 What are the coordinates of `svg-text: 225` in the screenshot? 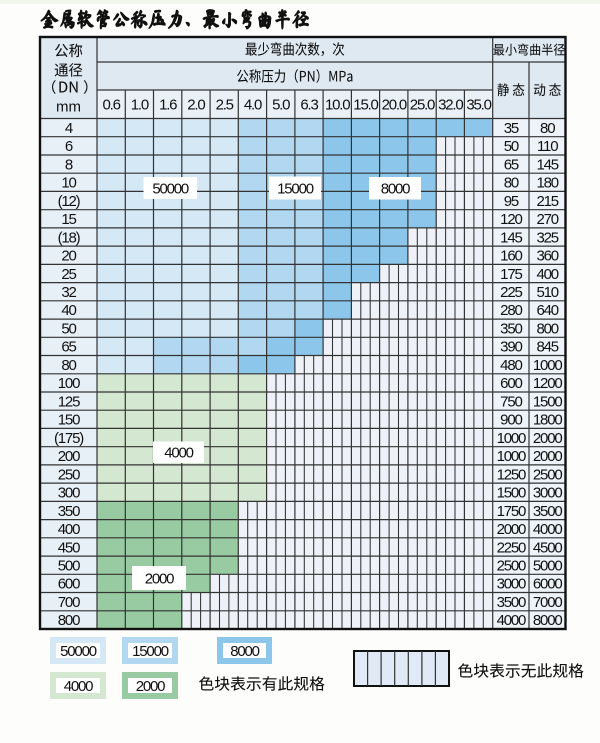 It's located at (511, 292).